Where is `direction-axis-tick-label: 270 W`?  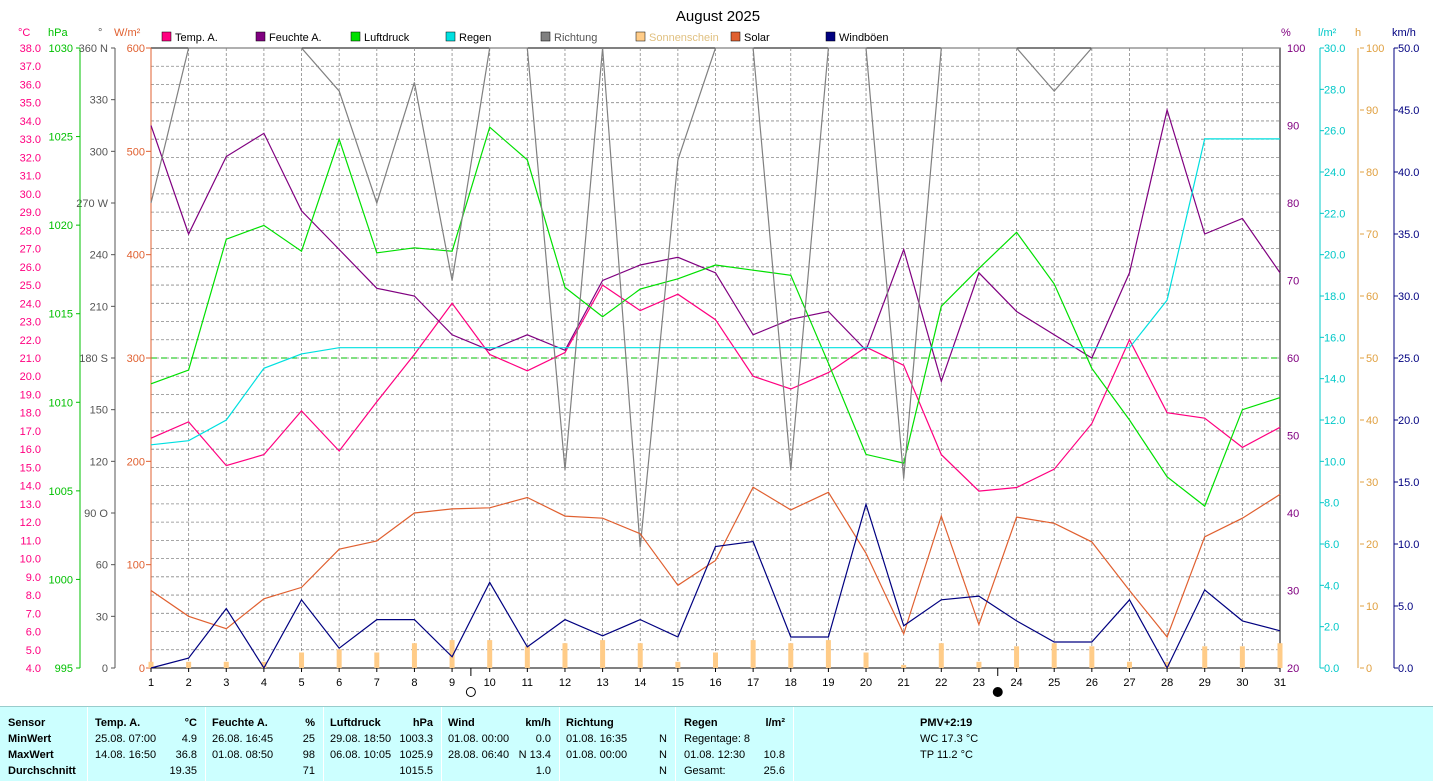 direction-axis-tick-label: 270 W is located at coordinates (92, 204).